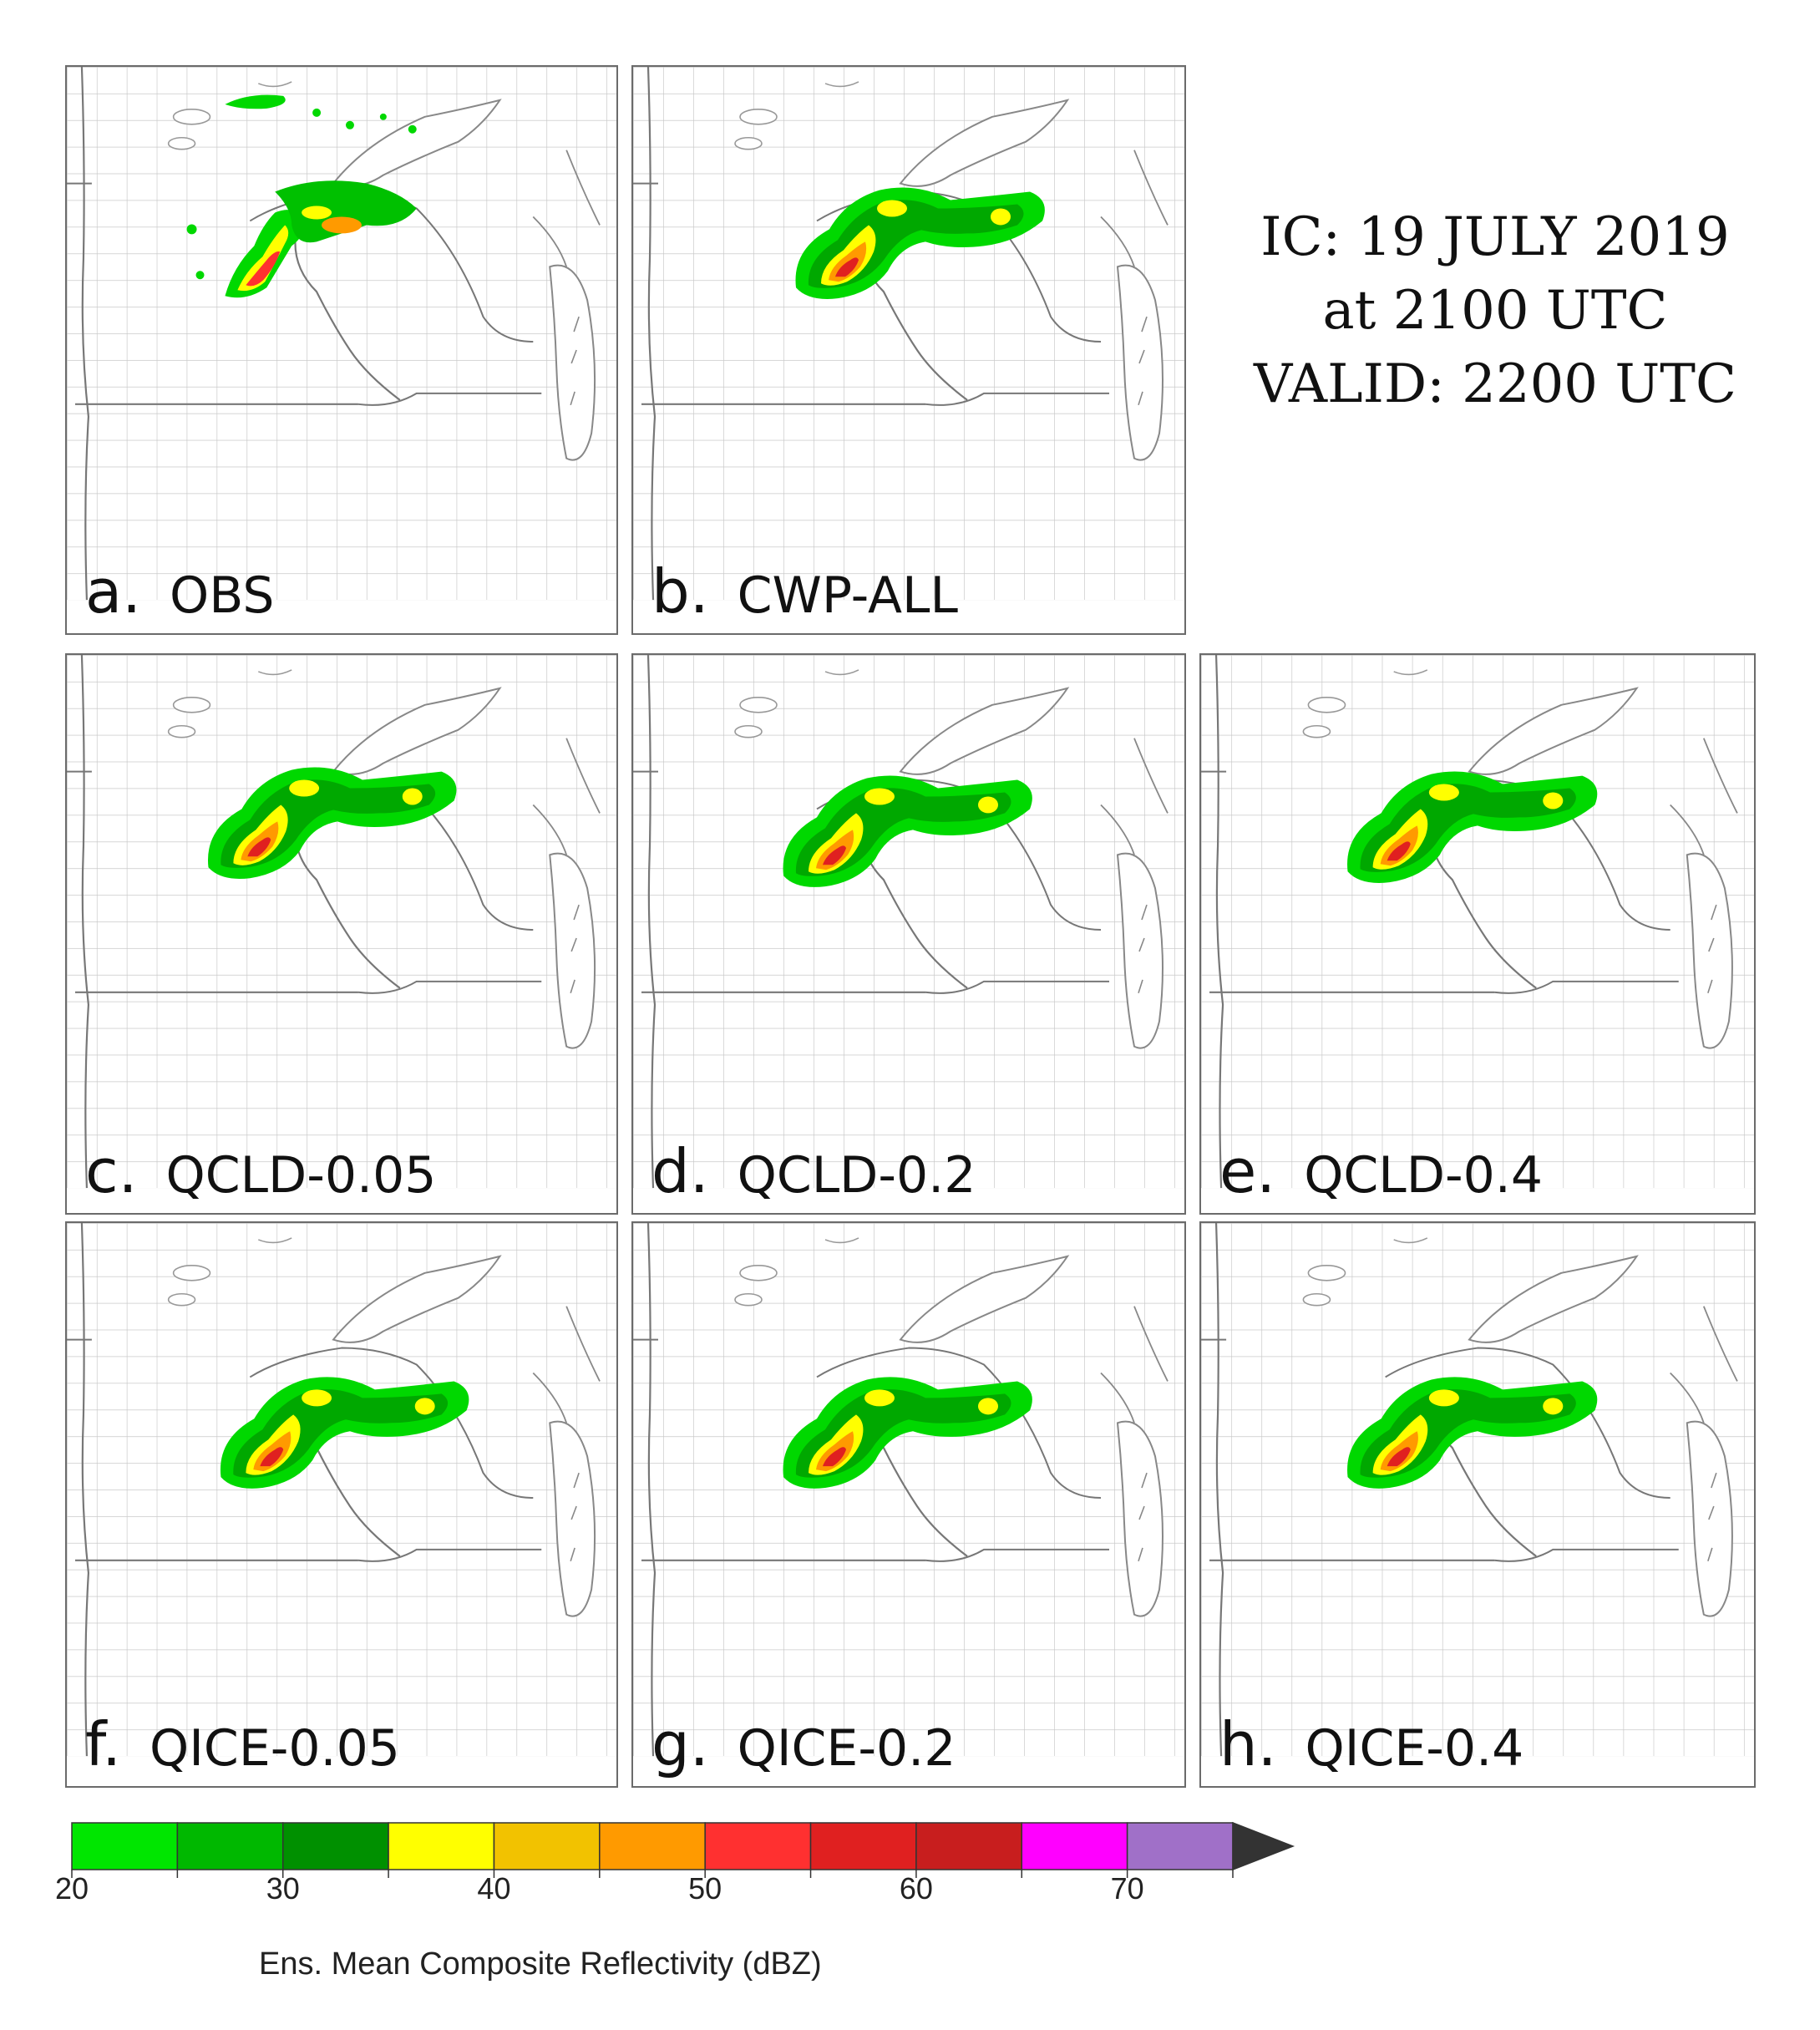  What do you see at coordinates (114, 591) in the screenshot?
I see `panel-letter: a.` at bounding box center [114, 591].